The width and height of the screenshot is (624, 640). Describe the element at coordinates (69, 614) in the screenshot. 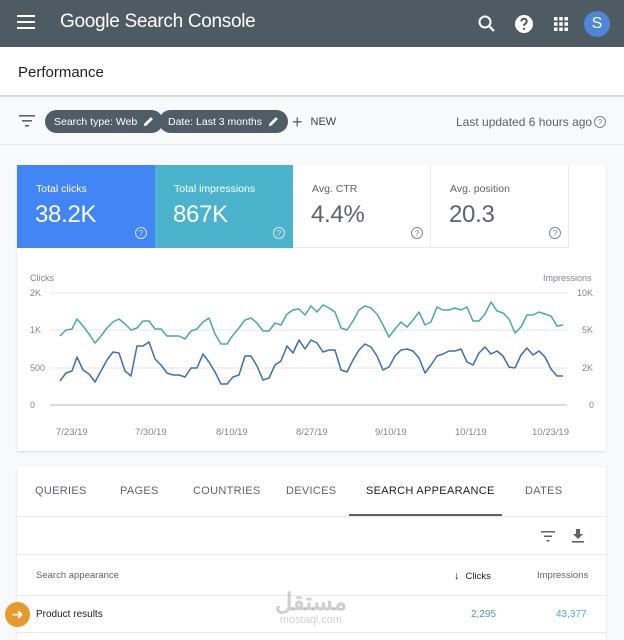

I see `cell-search-appearance: Product results` at that location.